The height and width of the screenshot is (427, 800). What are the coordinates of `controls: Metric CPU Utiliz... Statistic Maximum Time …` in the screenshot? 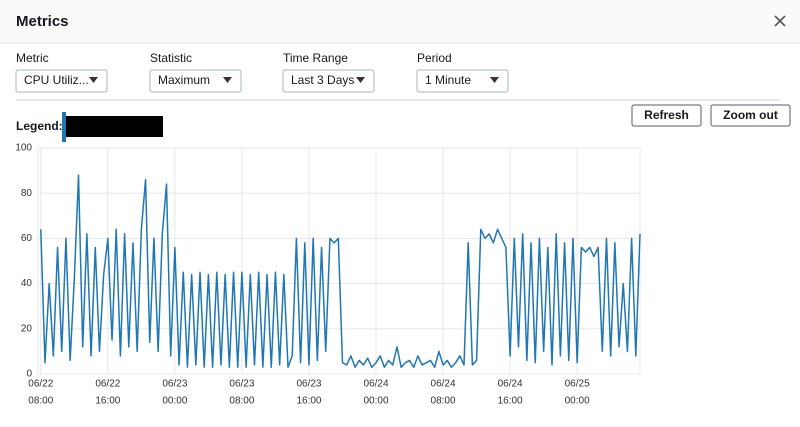 It's located at (262, 72).